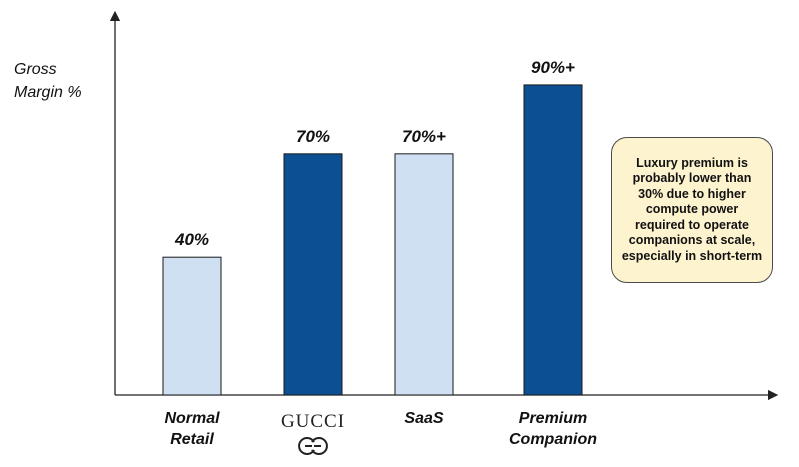 This screenshot has width=799, height=467. Describe the element at coordinates (313, 136) in the screenshot. I see `data-label-gucci: 70%` at that location.